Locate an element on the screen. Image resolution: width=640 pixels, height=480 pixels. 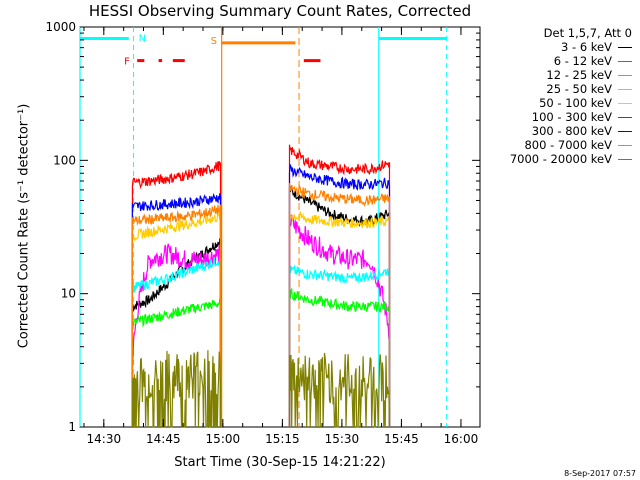
x-tick-label: 15:00 is located at coordinates (223, 439).